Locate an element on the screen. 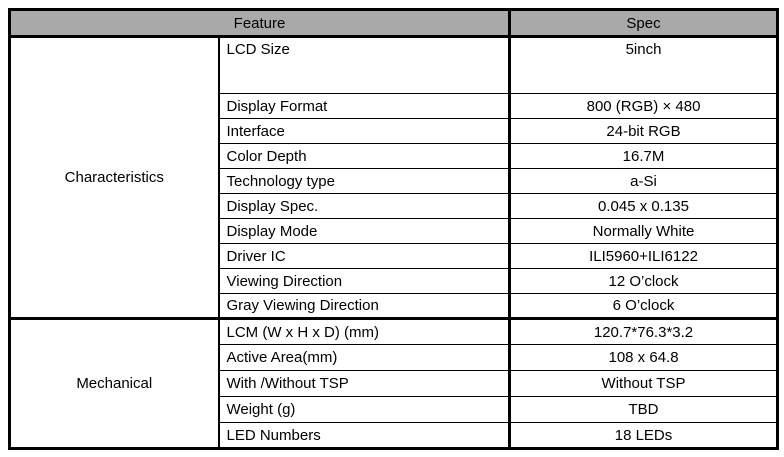 The height and width of the screenshot is (457, 784). feature-cell: Technology type is located at coordinates (364, 181).